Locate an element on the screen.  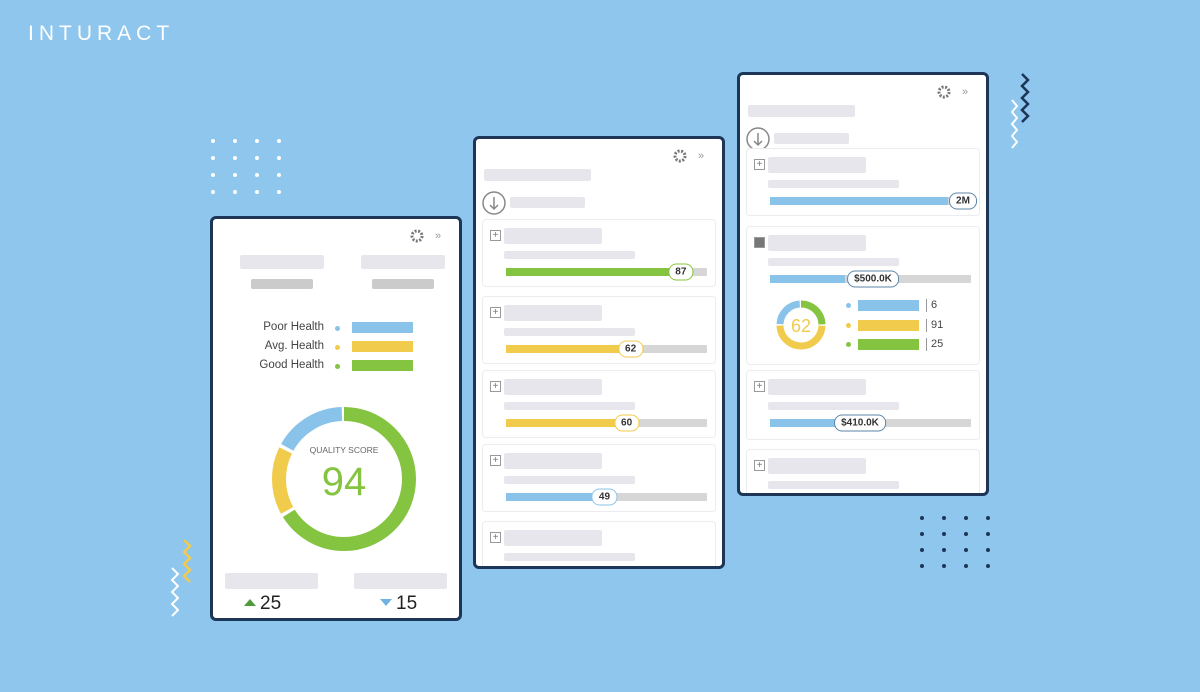
detail-panel: » +2M $500.0K 62 6 91 25 + $410.0K + is located at coordinates (863, 284).